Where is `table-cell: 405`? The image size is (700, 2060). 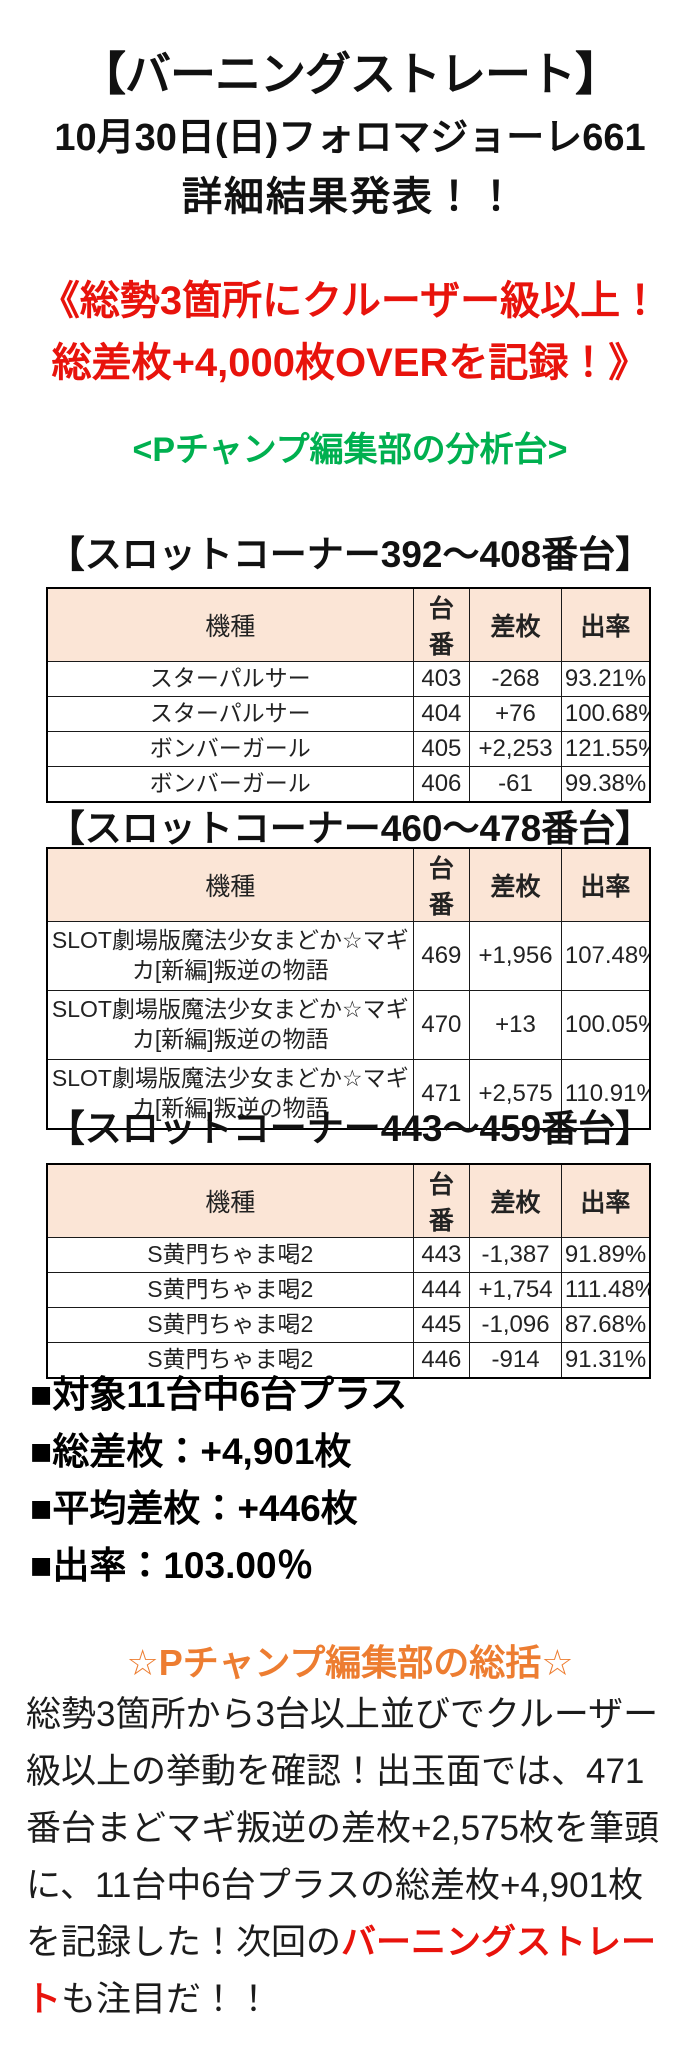
table-cell: 405 is located at coordinates (441, 749).